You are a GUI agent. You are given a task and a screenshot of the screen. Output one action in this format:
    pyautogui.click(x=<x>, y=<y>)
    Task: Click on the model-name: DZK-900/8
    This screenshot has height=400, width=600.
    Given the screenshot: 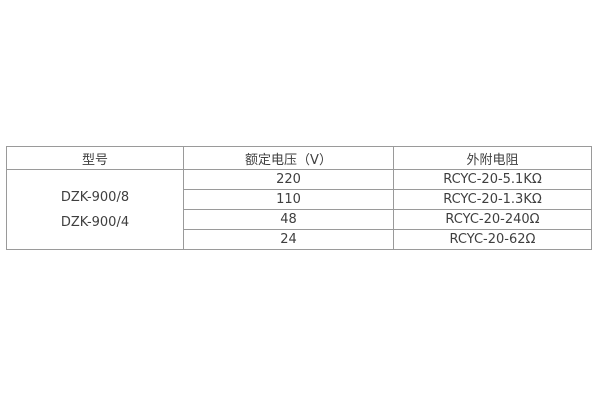 What is the action you would take?
    pyautogui.click(x=95, y=197)
    